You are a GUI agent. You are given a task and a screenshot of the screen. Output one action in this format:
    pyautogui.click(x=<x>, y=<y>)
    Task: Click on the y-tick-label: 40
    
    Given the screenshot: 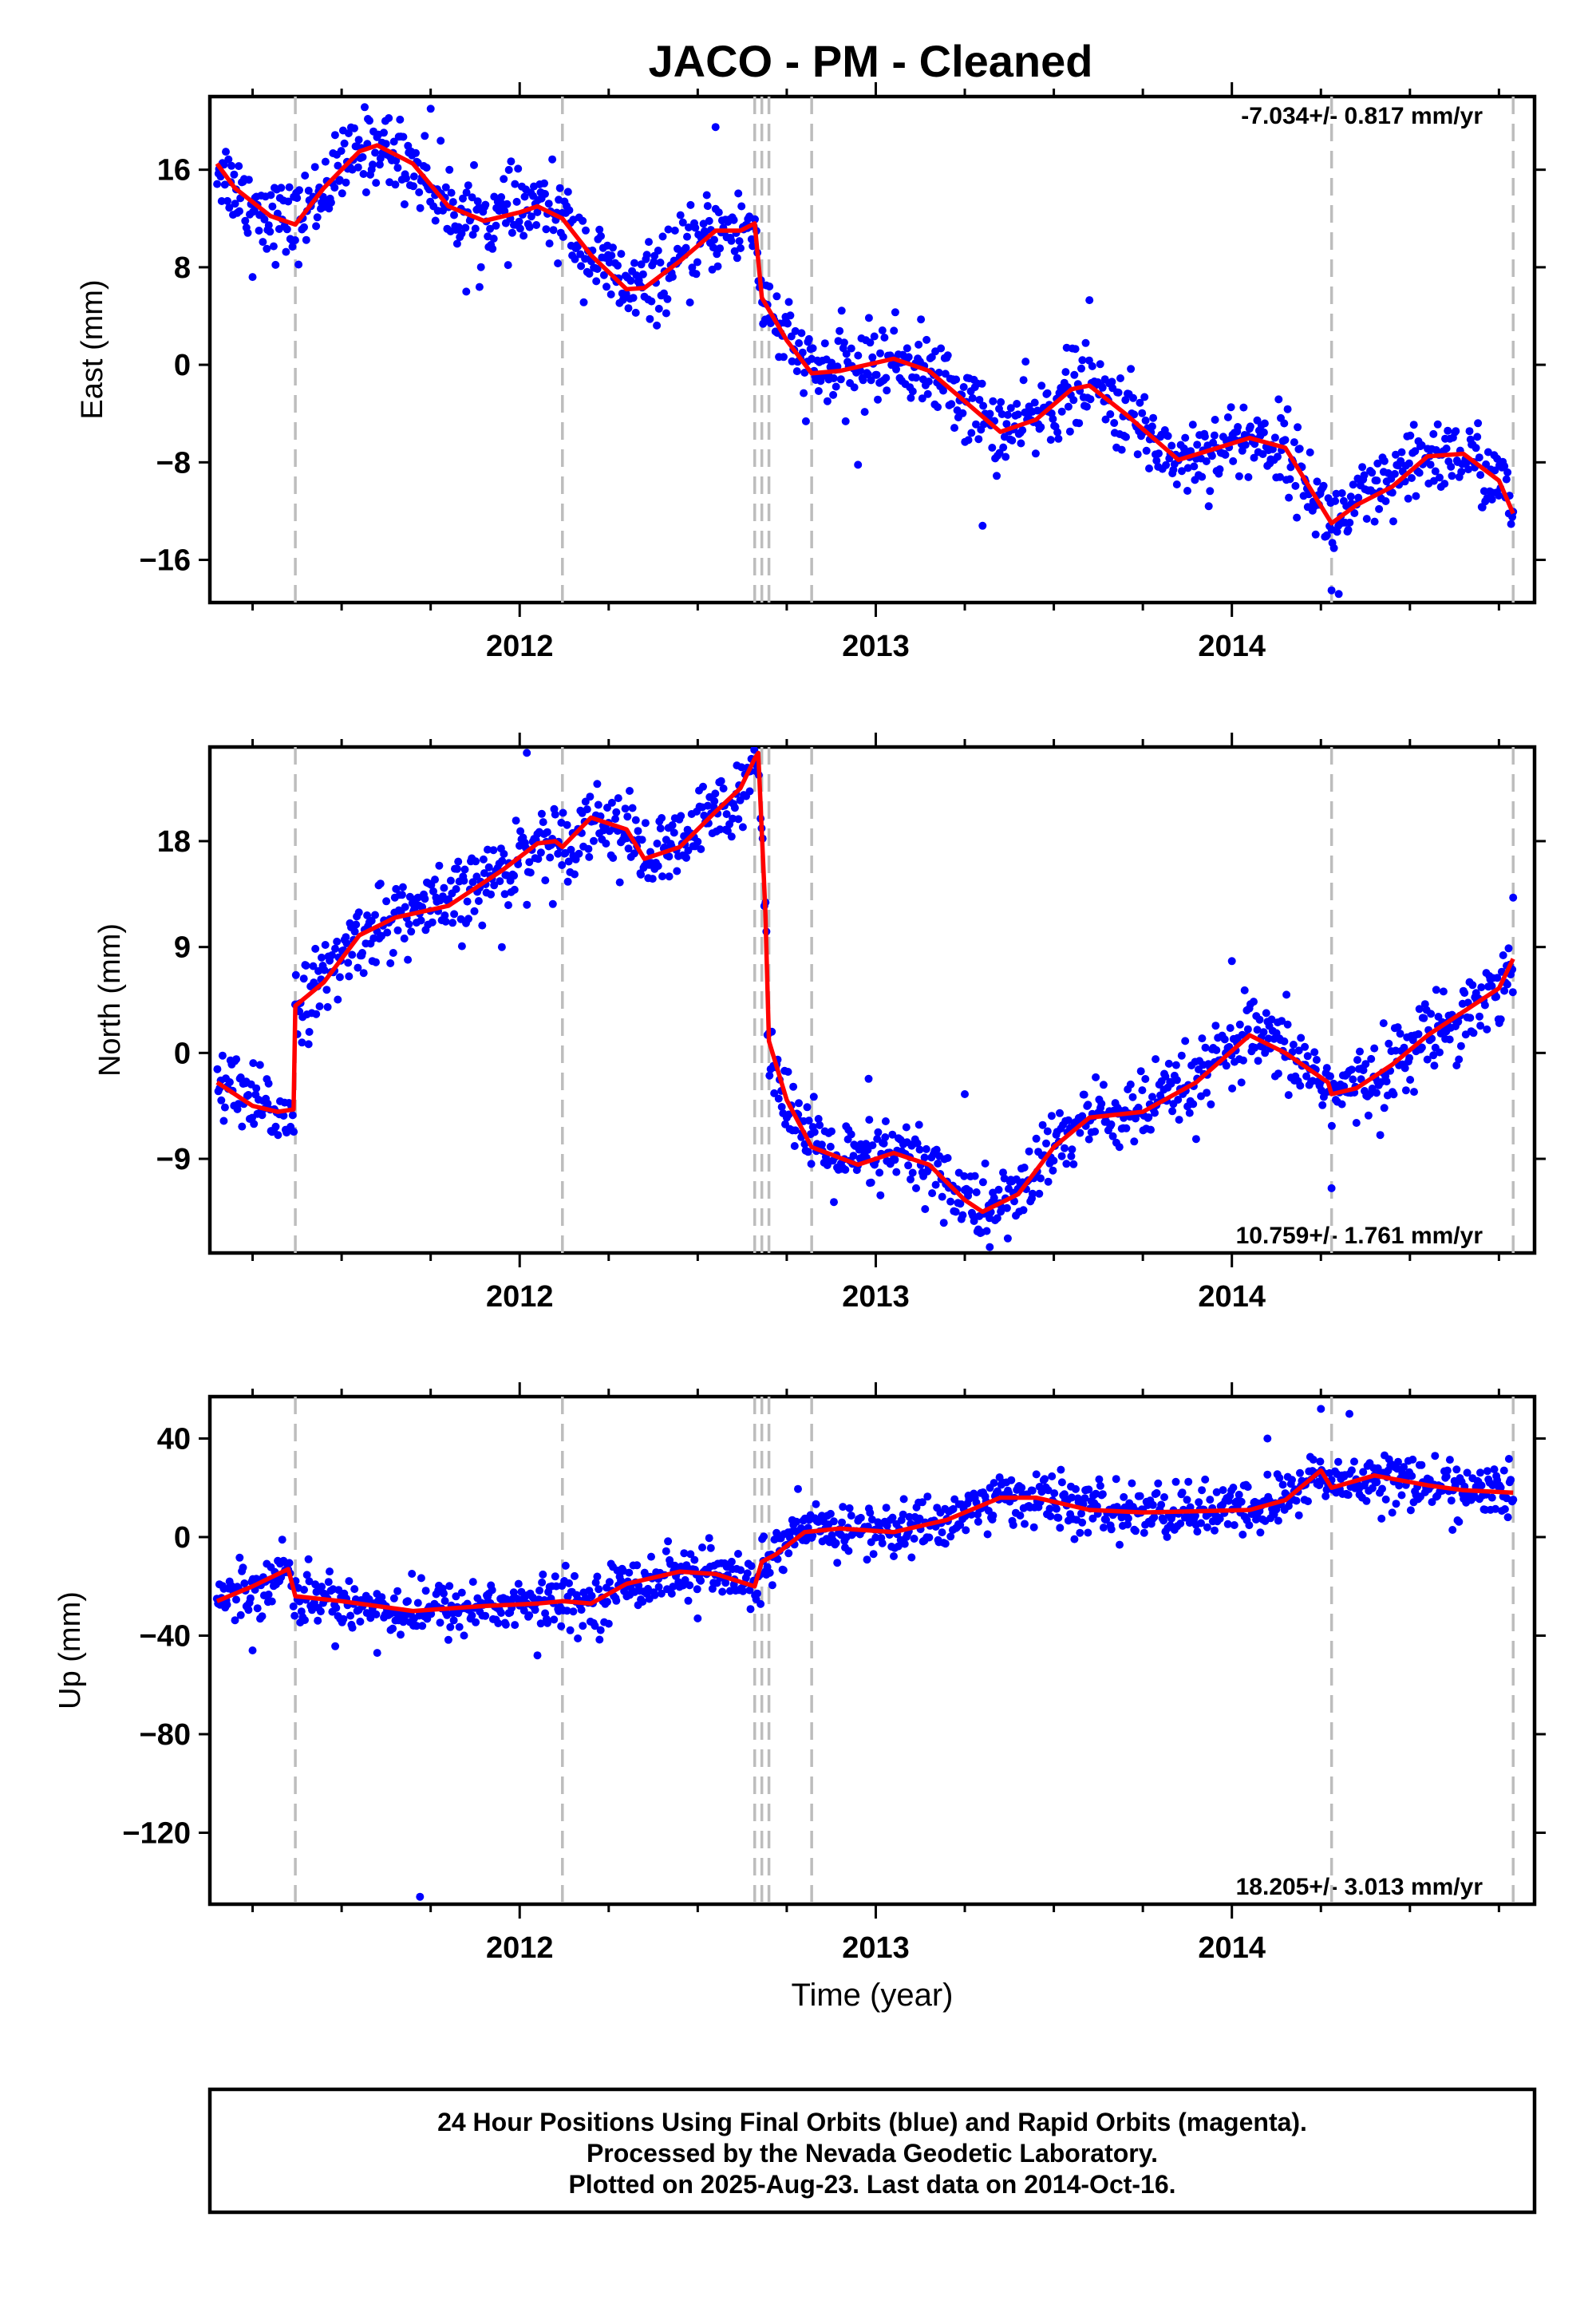 What is the action you would take?
    pyautogui.click(x=174, y=1439)
    